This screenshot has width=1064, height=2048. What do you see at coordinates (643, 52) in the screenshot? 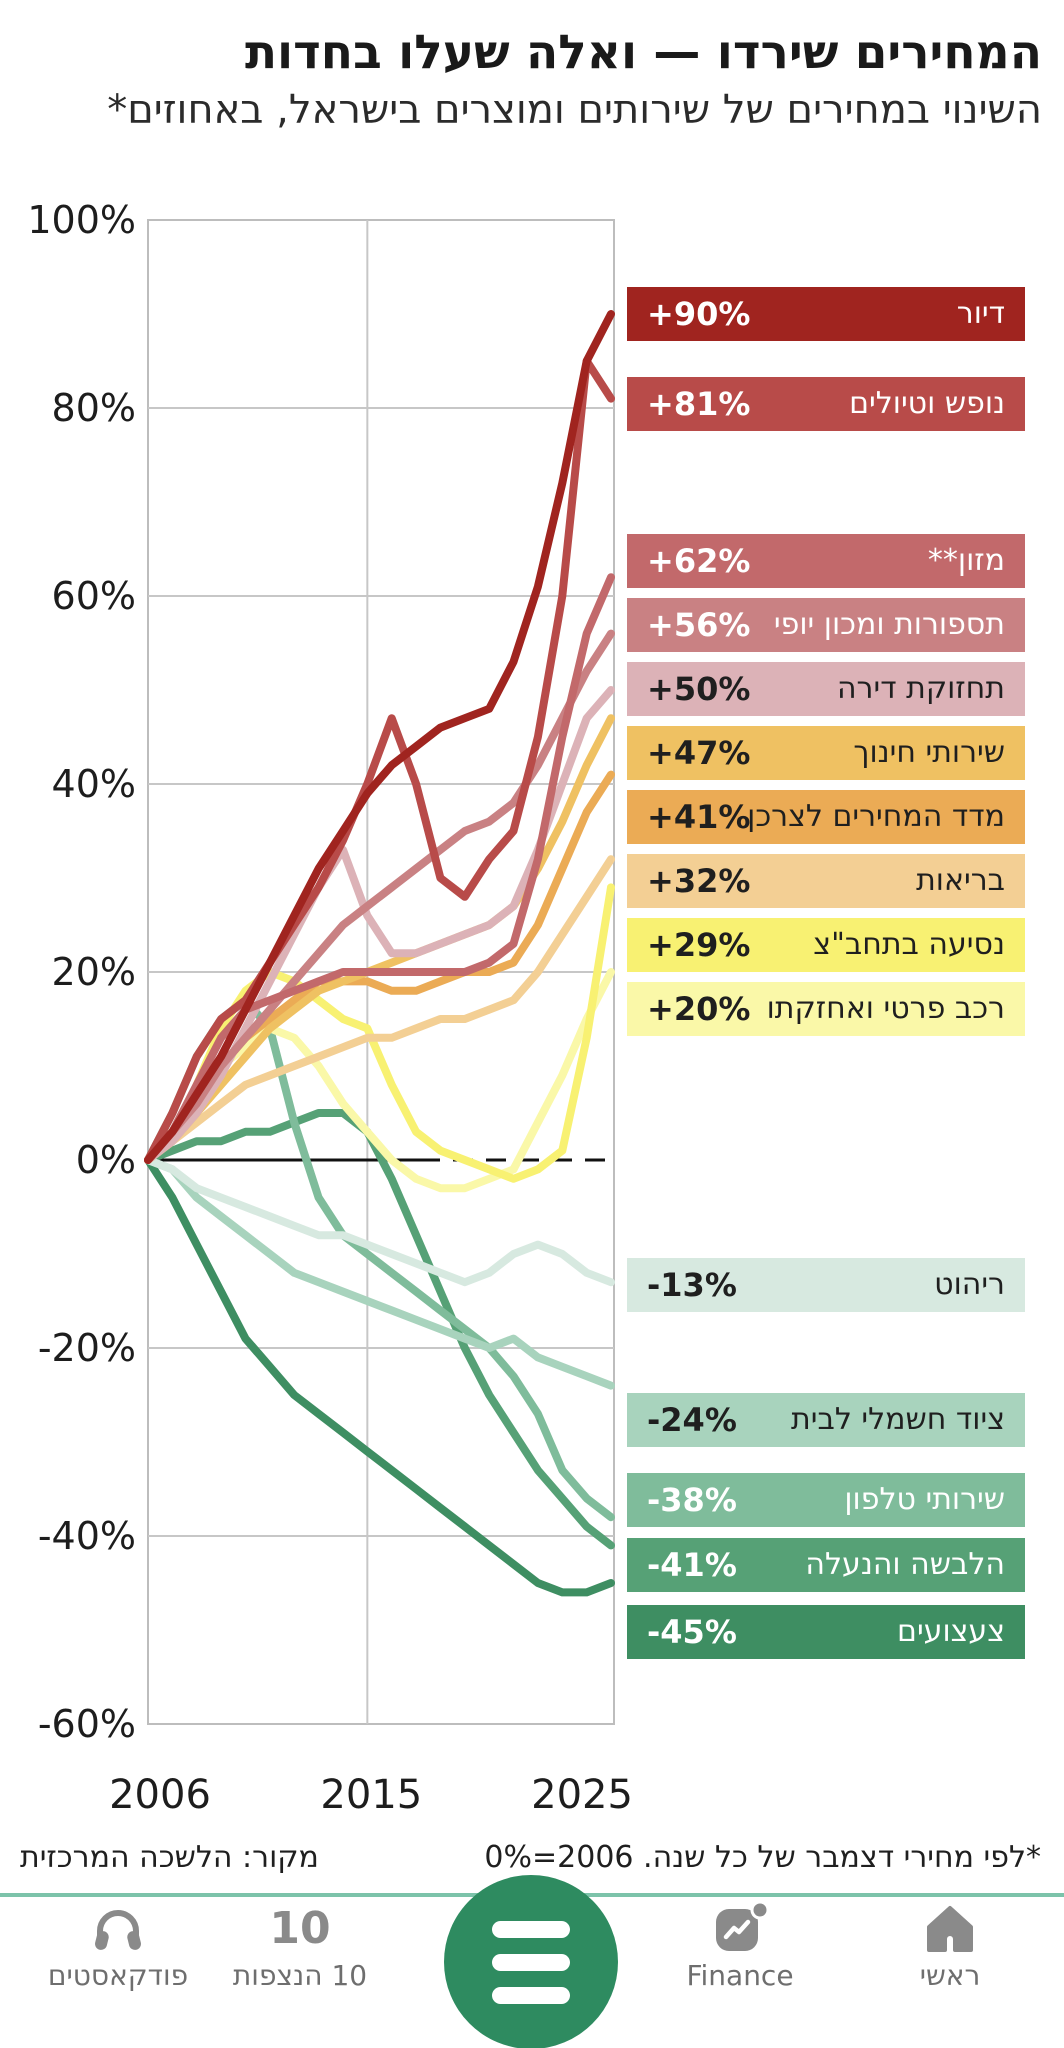
I see `page-title: המחירים שירדו — ואלה שעלו בחדות` at bounding box center [643, 52].